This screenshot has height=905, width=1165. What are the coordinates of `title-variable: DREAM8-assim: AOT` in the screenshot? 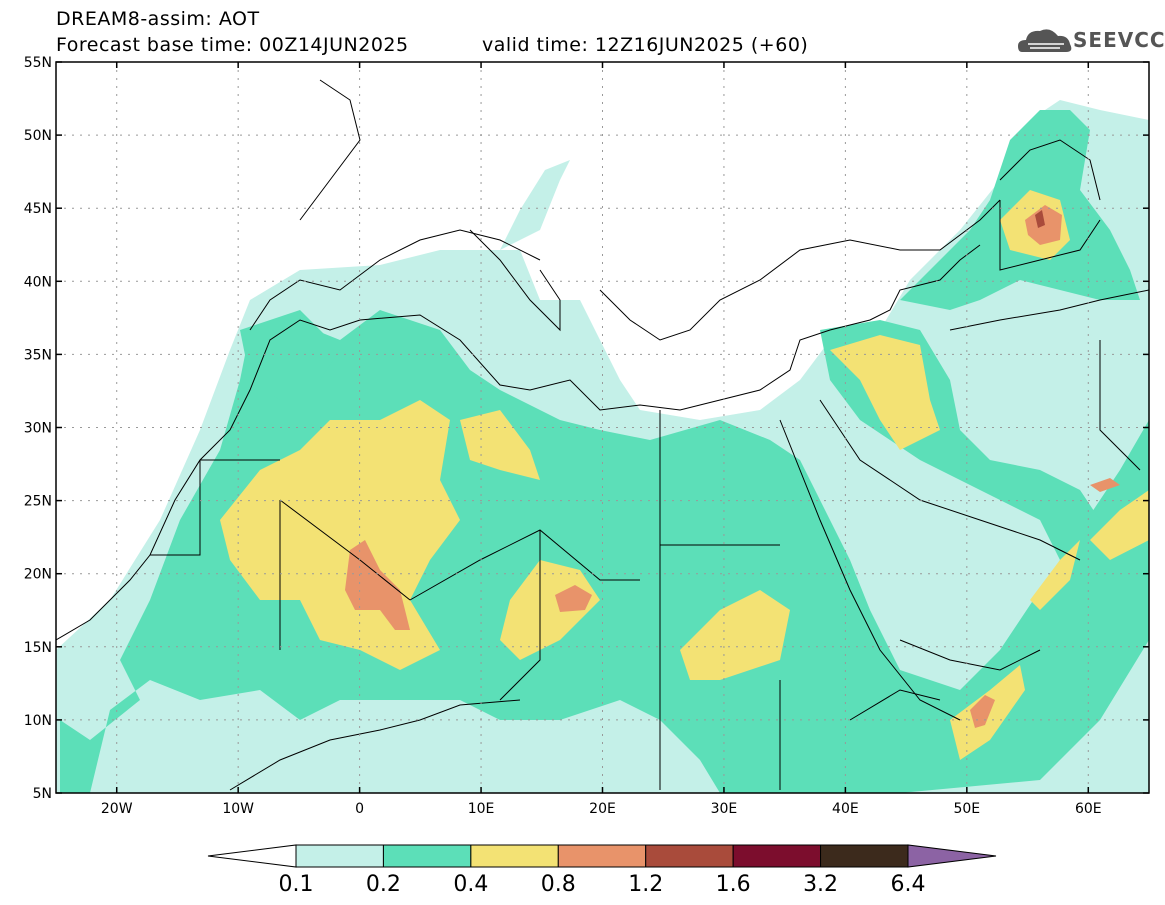 It's located at (158, 19).